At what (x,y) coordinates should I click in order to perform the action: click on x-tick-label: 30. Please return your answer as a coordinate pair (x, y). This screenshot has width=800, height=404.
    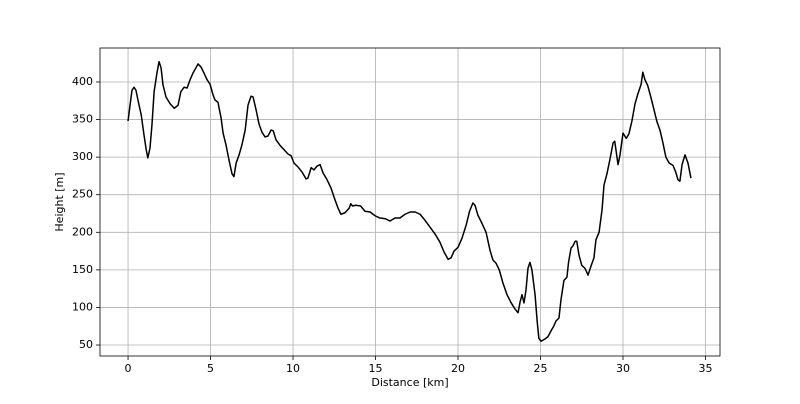
    Looking at the image, I should click on (623, 368).